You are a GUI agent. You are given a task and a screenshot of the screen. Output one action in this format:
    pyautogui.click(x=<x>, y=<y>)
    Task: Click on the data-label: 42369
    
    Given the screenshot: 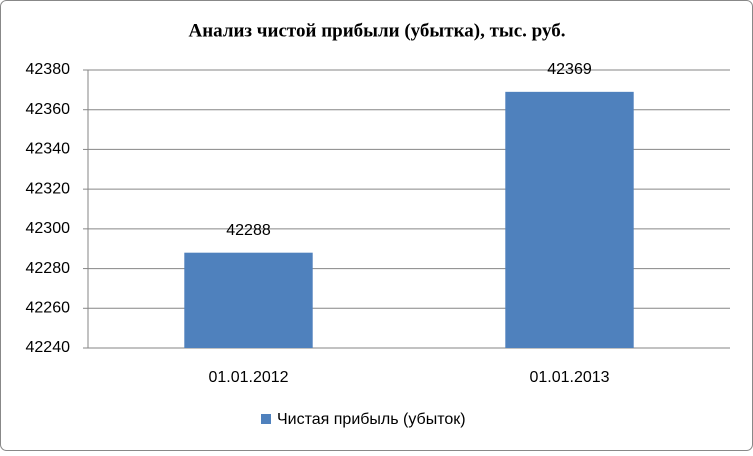 What is the action you would take?
    pyautogui.click(x=569, y=69)
    